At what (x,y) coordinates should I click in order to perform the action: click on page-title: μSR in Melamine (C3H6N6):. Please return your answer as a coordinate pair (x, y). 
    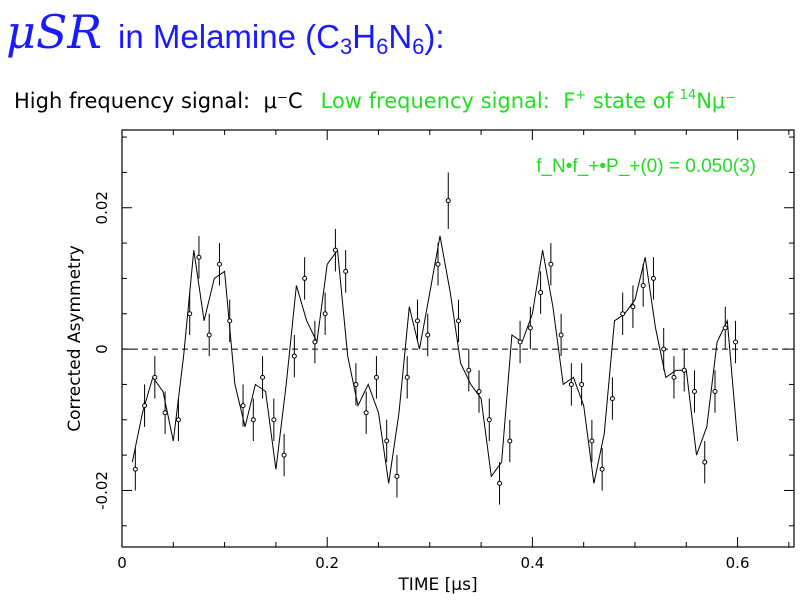
    Looking at the image, I should click on (225, 32).